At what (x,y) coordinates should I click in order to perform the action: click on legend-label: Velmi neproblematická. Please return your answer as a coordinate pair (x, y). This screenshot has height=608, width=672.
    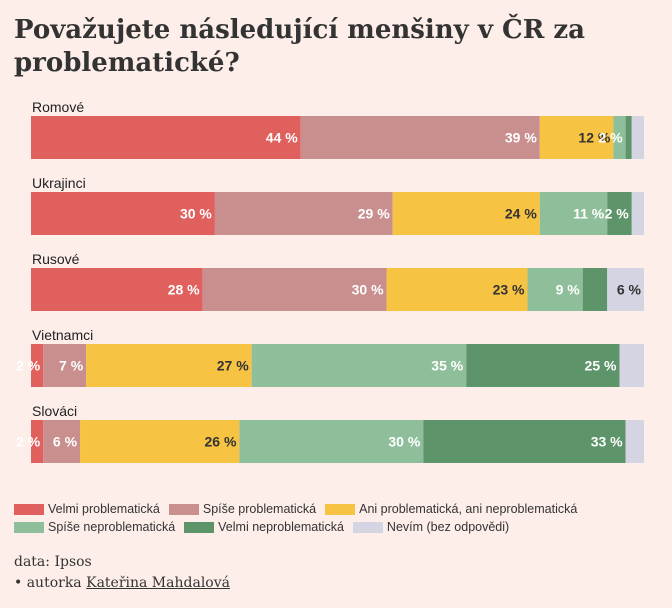
    Looking at the image, I should click on (281, 527).